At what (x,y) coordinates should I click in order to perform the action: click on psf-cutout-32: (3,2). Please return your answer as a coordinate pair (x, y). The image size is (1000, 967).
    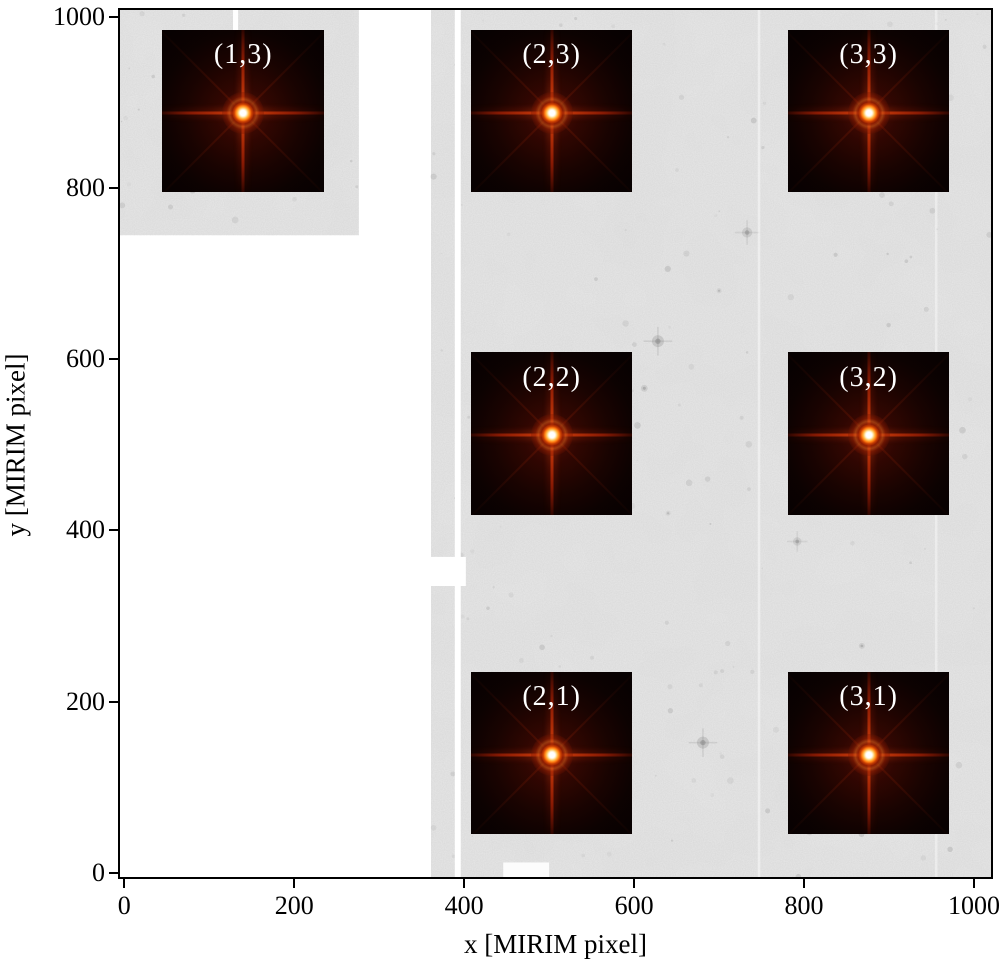
    Looking at the image, I should click on (868, 433).